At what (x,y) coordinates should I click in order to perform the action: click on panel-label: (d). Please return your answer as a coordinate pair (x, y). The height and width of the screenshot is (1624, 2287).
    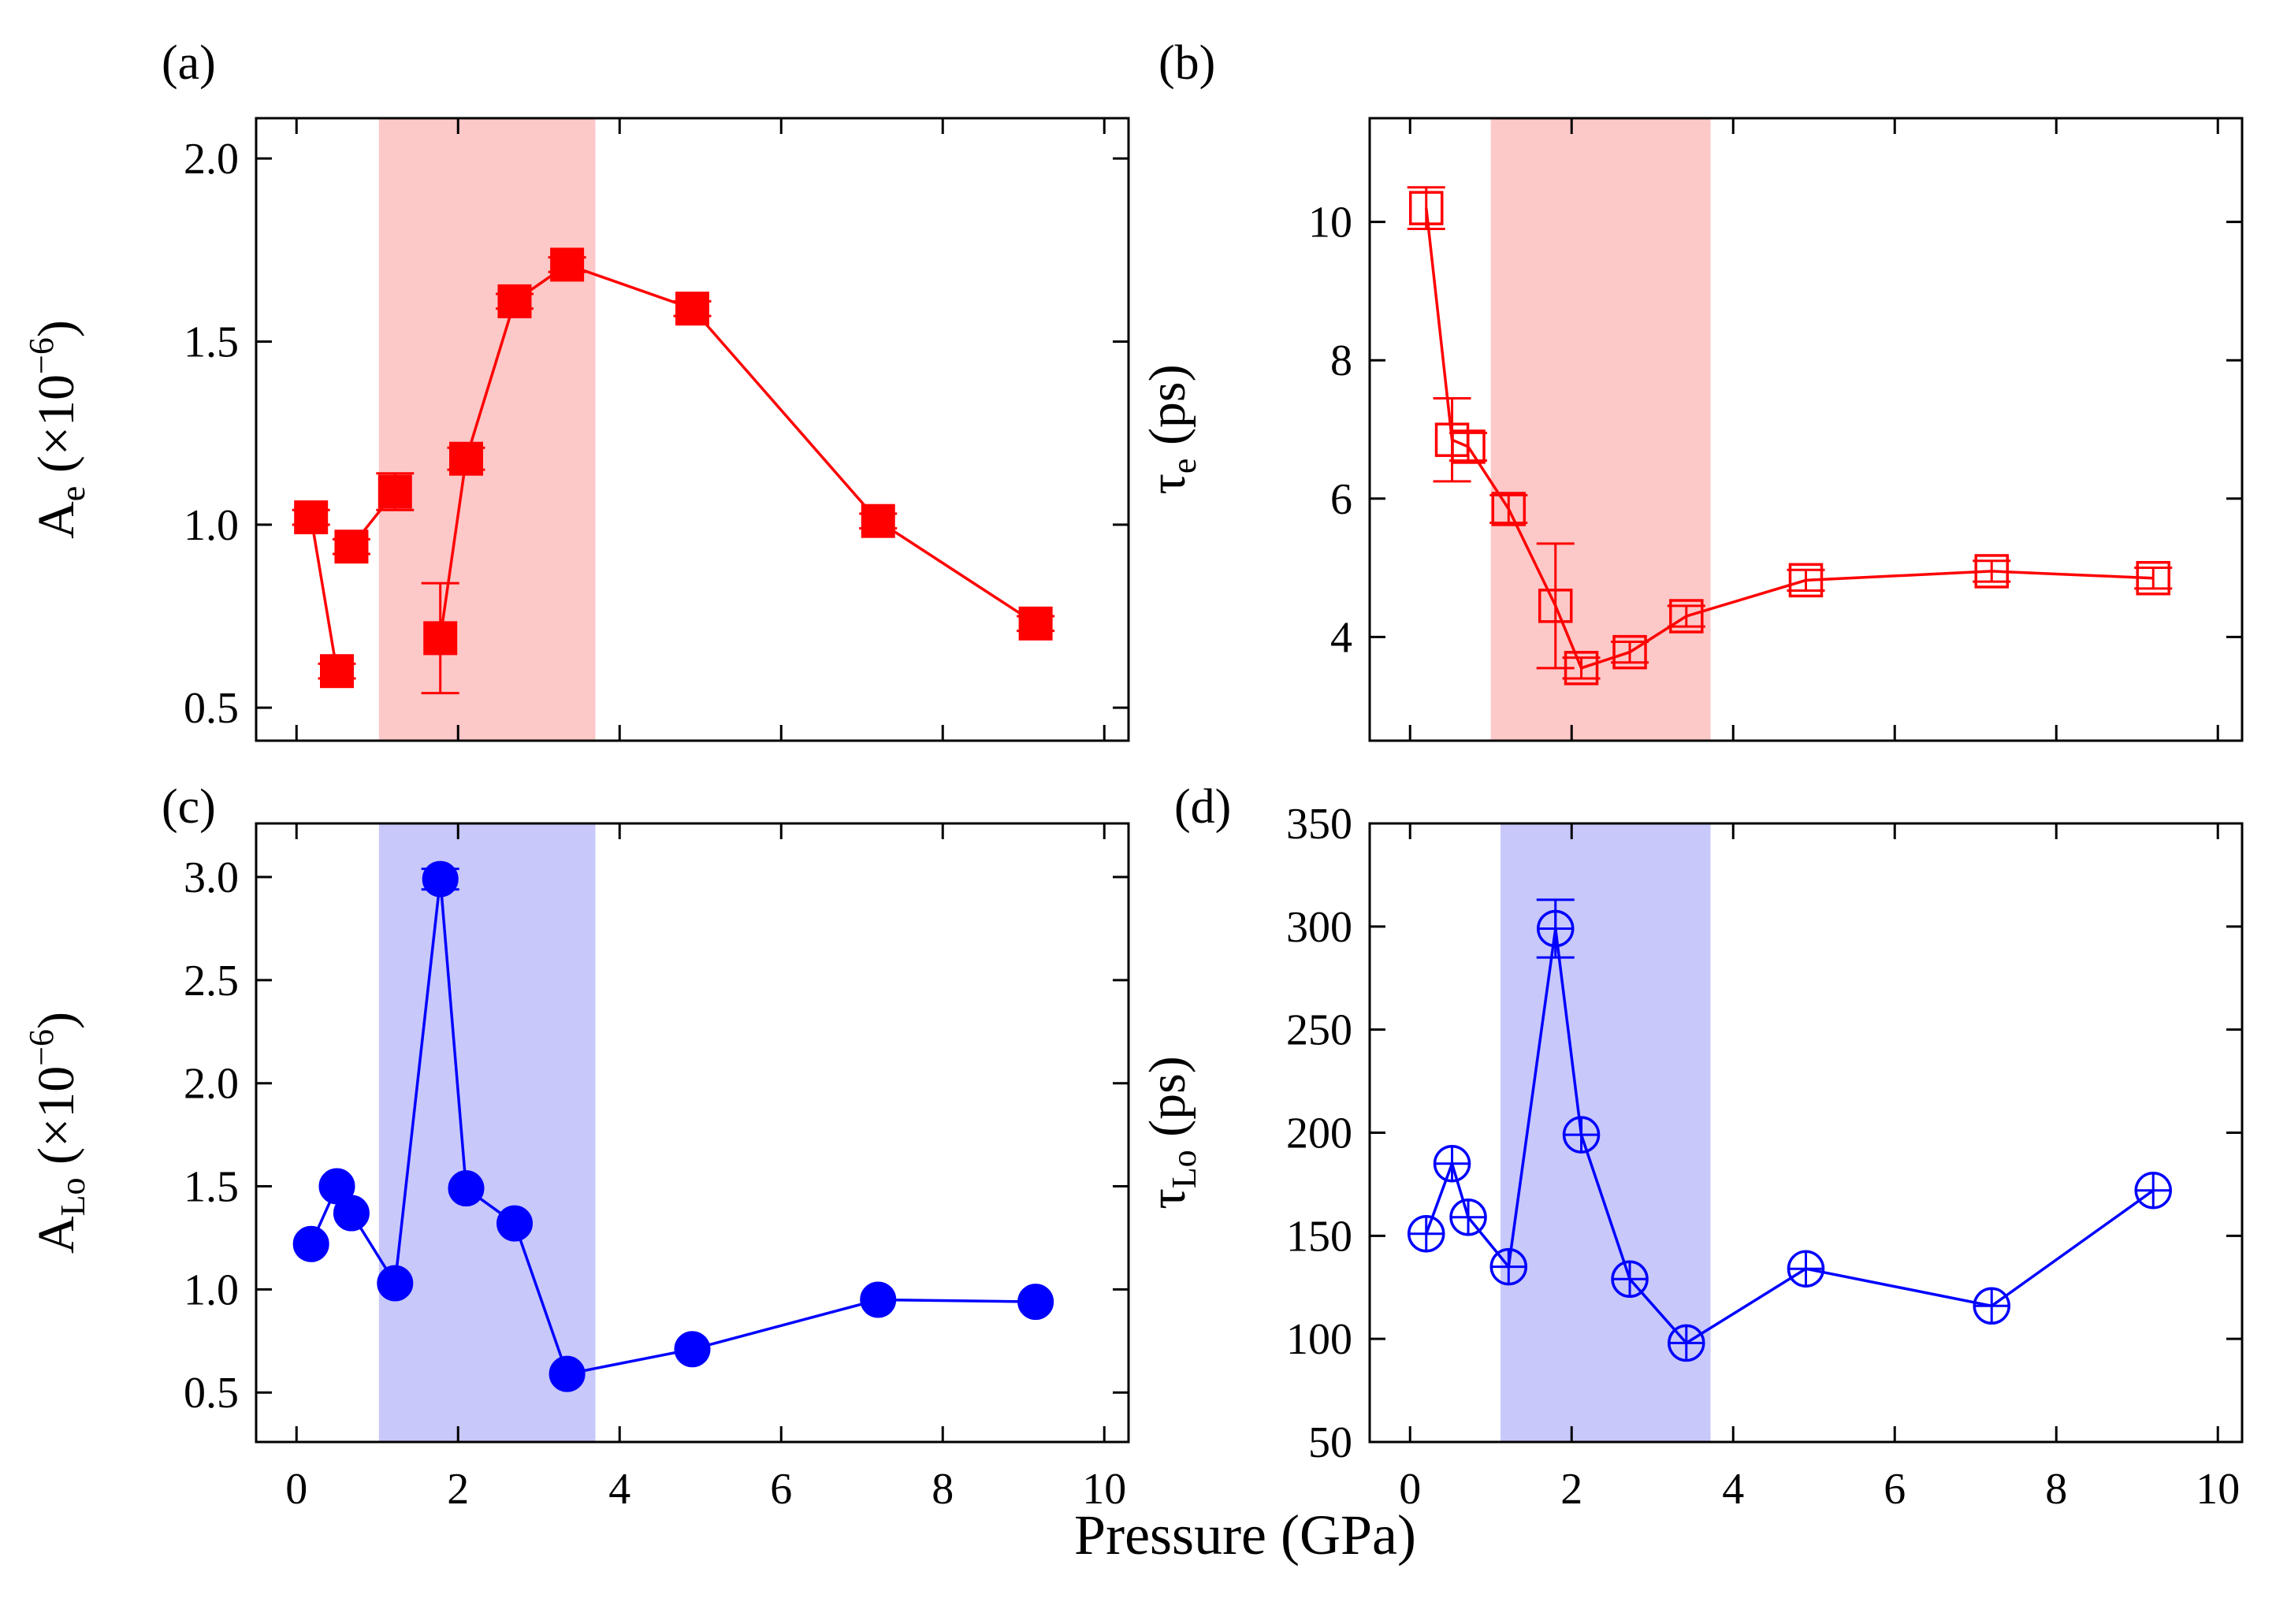
    Looking at the image, I should click on (1202, 807).